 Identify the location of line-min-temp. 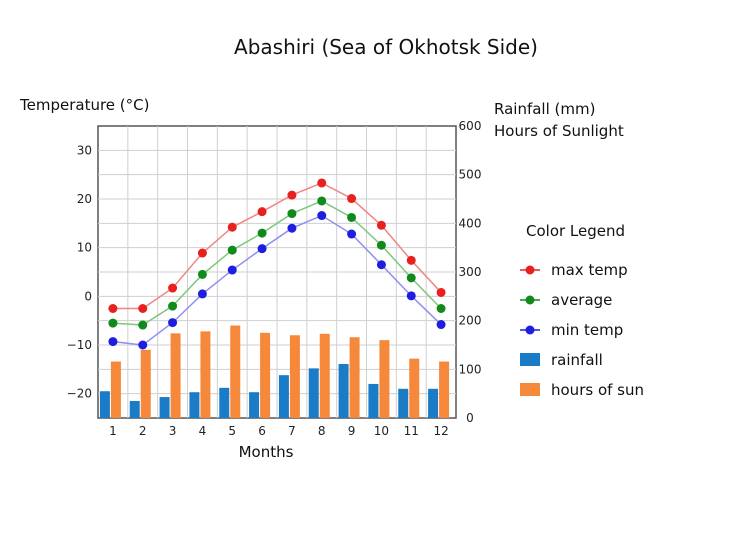
(277, 280).